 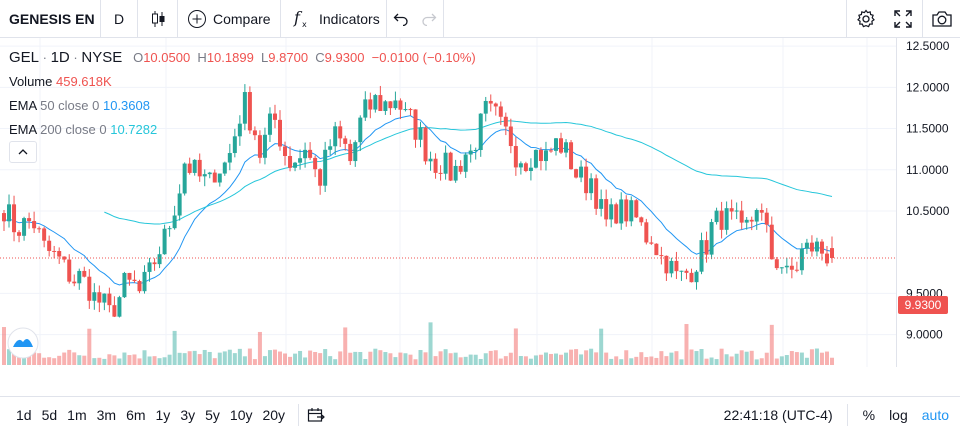 What do you see at coordinates (903, 19) in the screenshot?
I see `fullscreen-button` at bounding box center [903, 19].